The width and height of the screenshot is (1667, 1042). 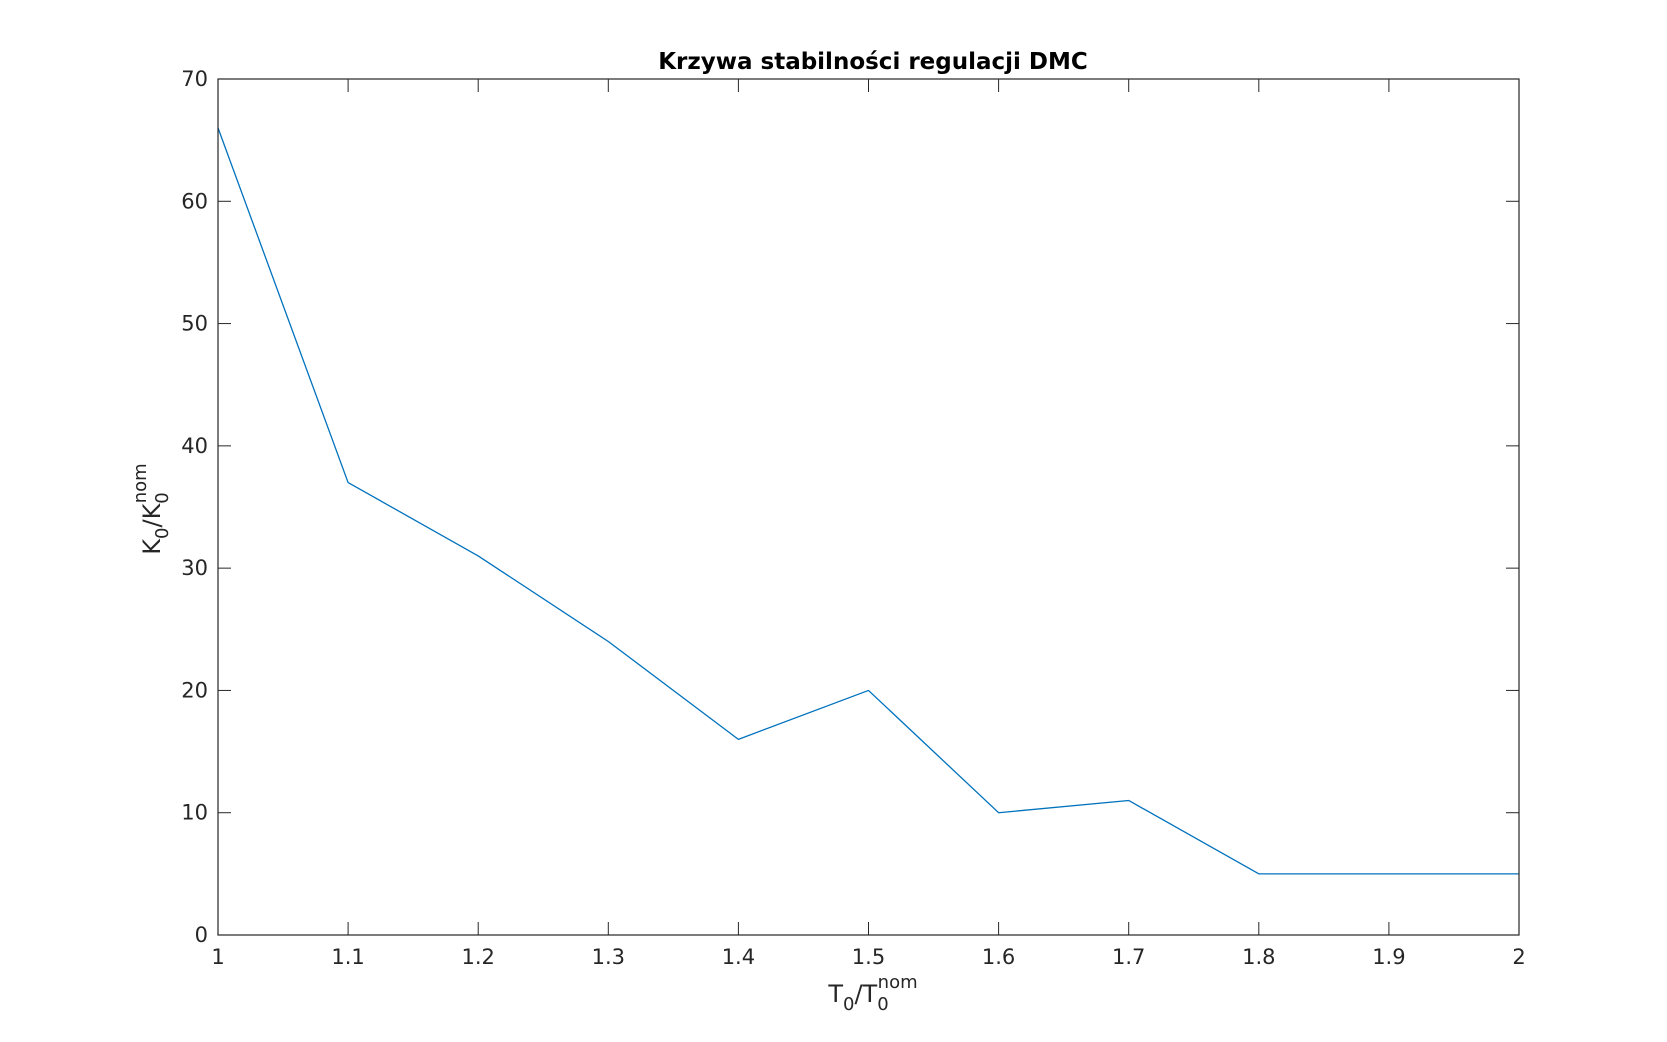 I want to click on x-tick-label: 1.7, so click(x=1128, y=957).